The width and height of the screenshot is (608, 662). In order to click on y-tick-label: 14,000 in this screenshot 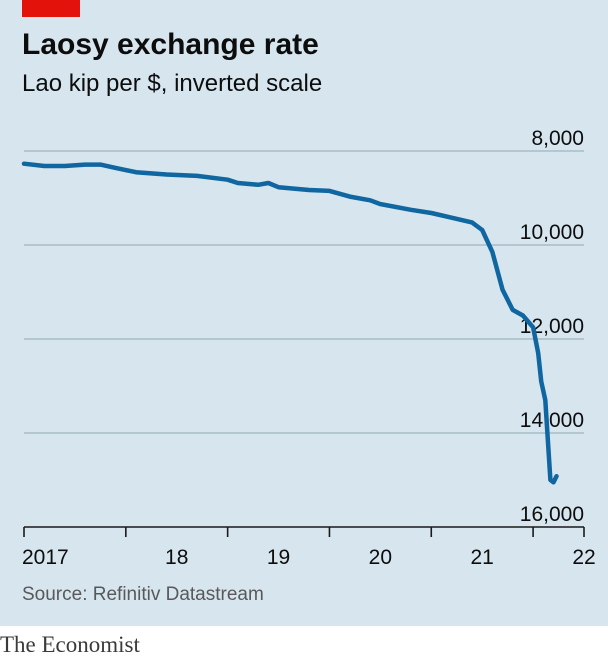, I will do `click(552, 420)`.